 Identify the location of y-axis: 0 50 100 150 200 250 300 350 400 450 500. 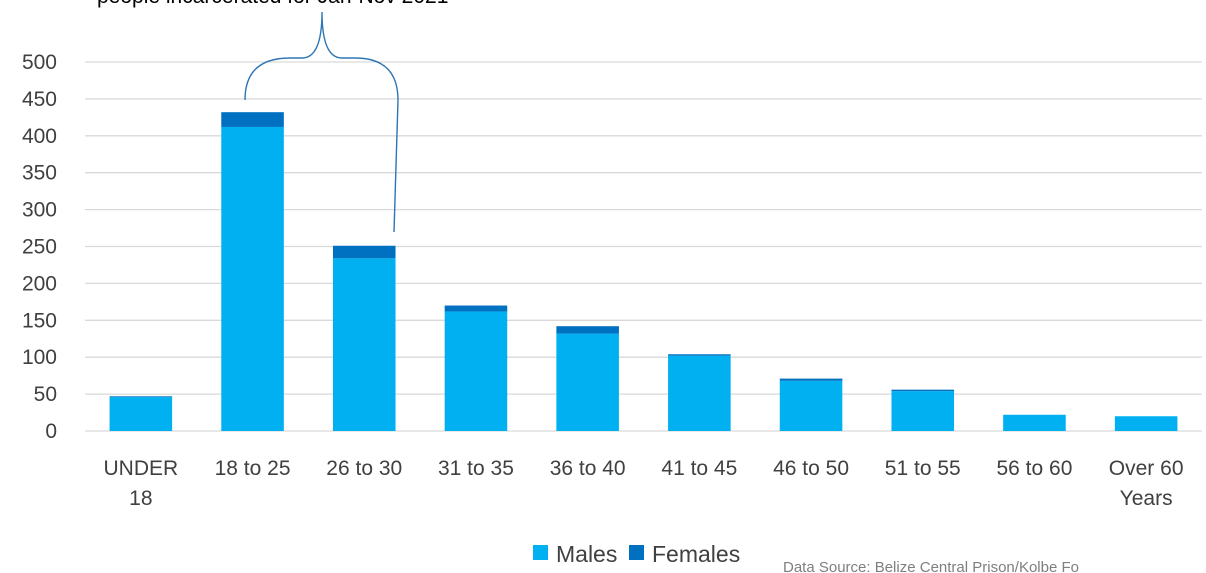
(39, 247).